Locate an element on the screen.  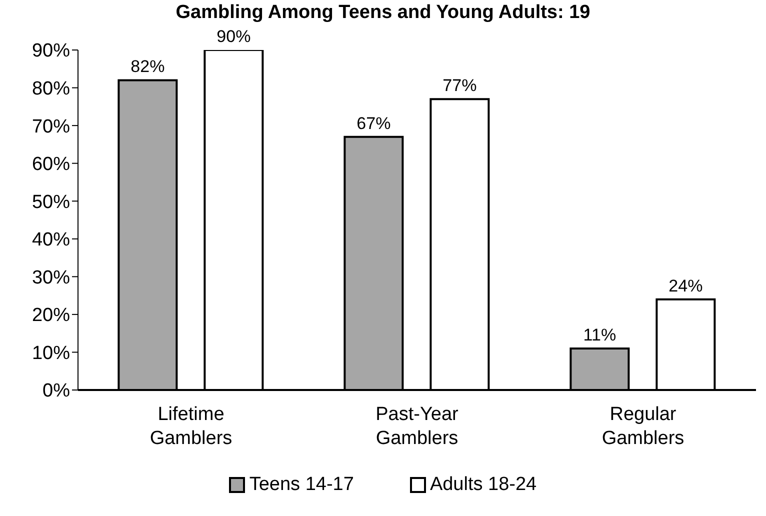
x-tick-label: Past-Year Gamblers is located at coordinates (418, 426).